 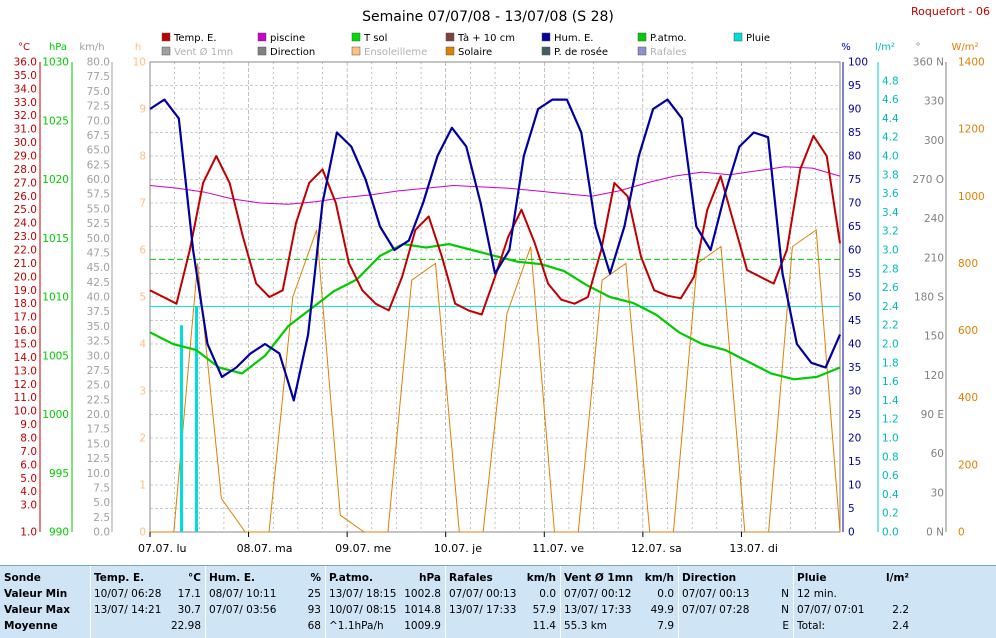 What do you see at coordinates (918, 47) in the screenshot?
I see `unit-deg: °` at bounding box center [918, 47].